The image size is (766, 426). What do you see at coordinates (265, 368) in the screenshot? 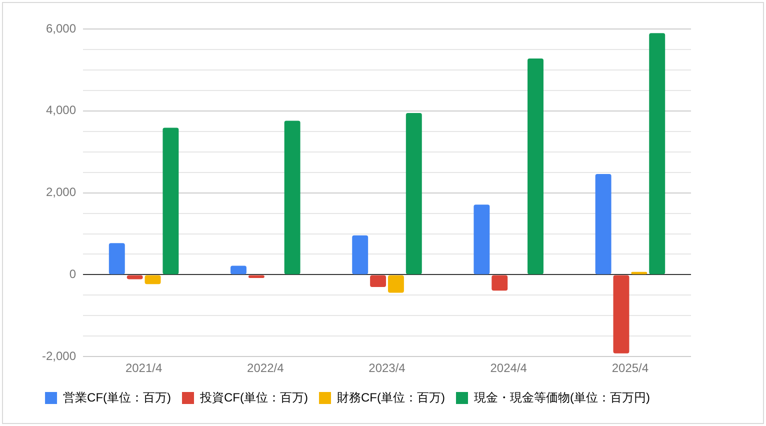
I see `x-tick-label: 2022/4` at bounding box center [265, 368].